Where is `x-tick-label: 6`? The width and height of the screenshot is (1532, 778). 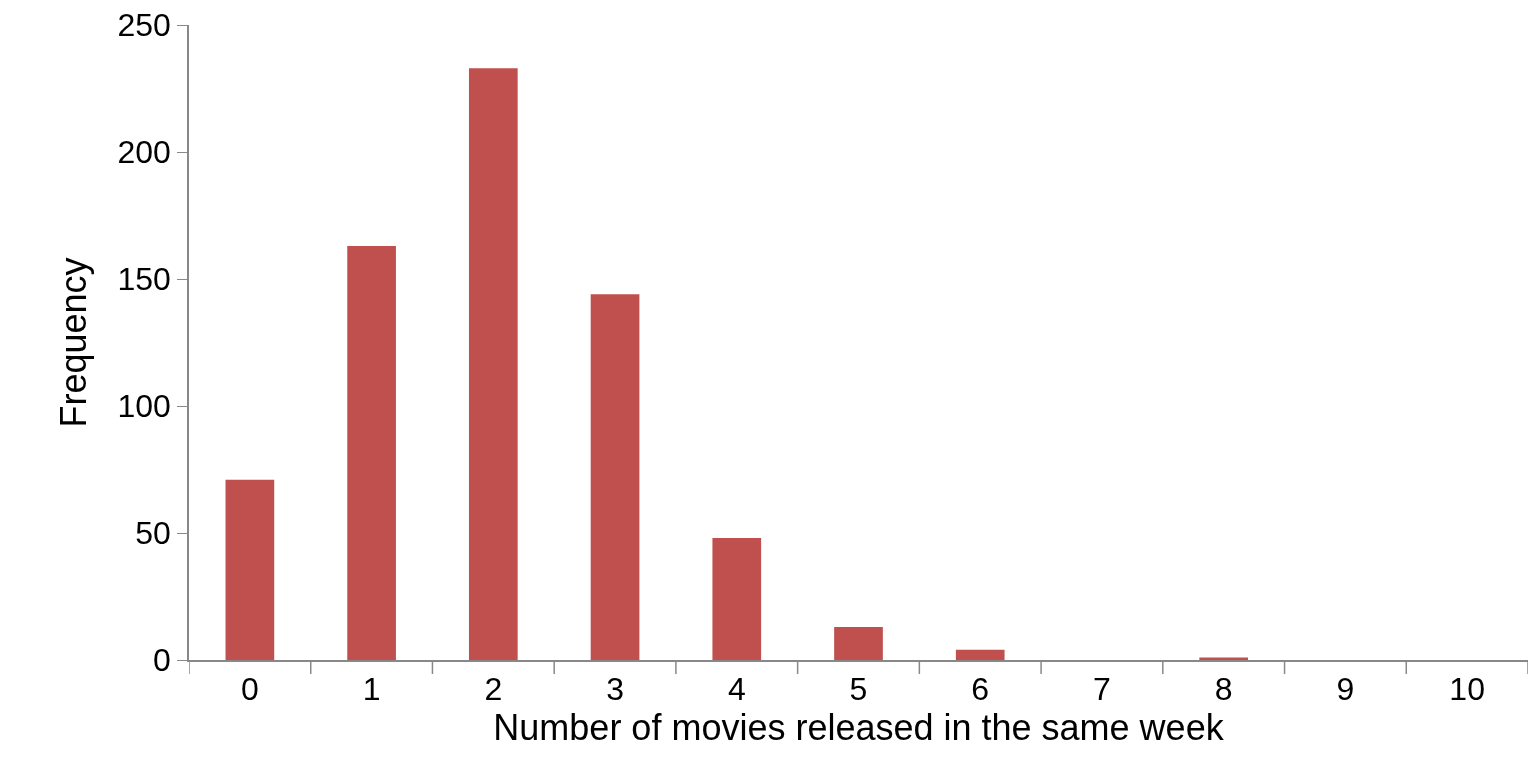
x-tick-label: 6 is located at coordinates (980, 689).